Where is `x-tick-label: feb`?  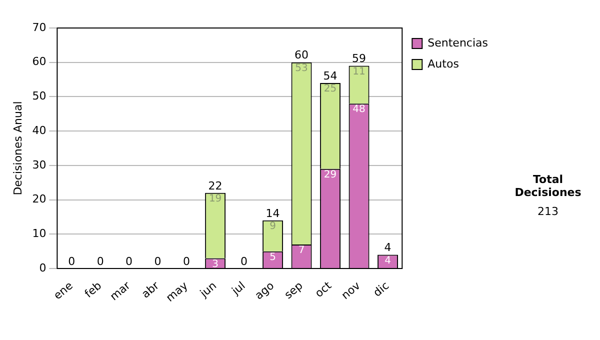 x-tick-label: feb is located at coordinates (93, 289).